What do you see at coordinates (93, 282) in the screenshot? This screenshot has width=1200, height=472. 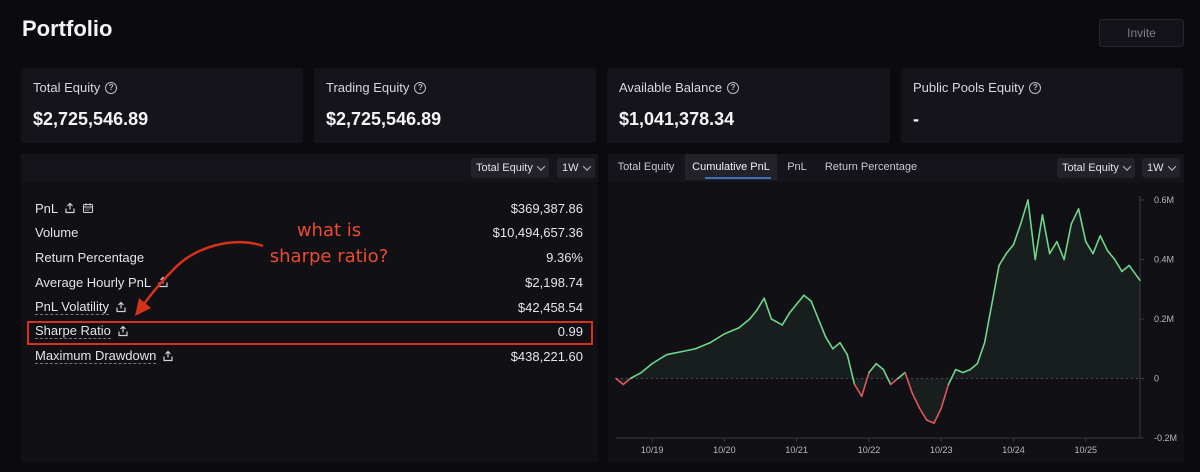 I see `metric-label: Average Hourly PnL` at bounding box center [93, 282].